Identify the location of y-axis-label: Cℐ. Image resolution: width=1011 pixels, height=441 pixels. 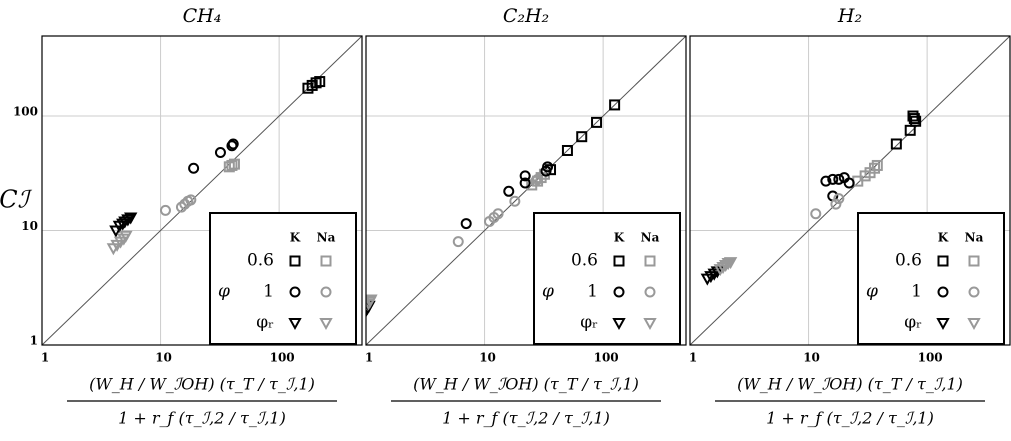
(16, 200).